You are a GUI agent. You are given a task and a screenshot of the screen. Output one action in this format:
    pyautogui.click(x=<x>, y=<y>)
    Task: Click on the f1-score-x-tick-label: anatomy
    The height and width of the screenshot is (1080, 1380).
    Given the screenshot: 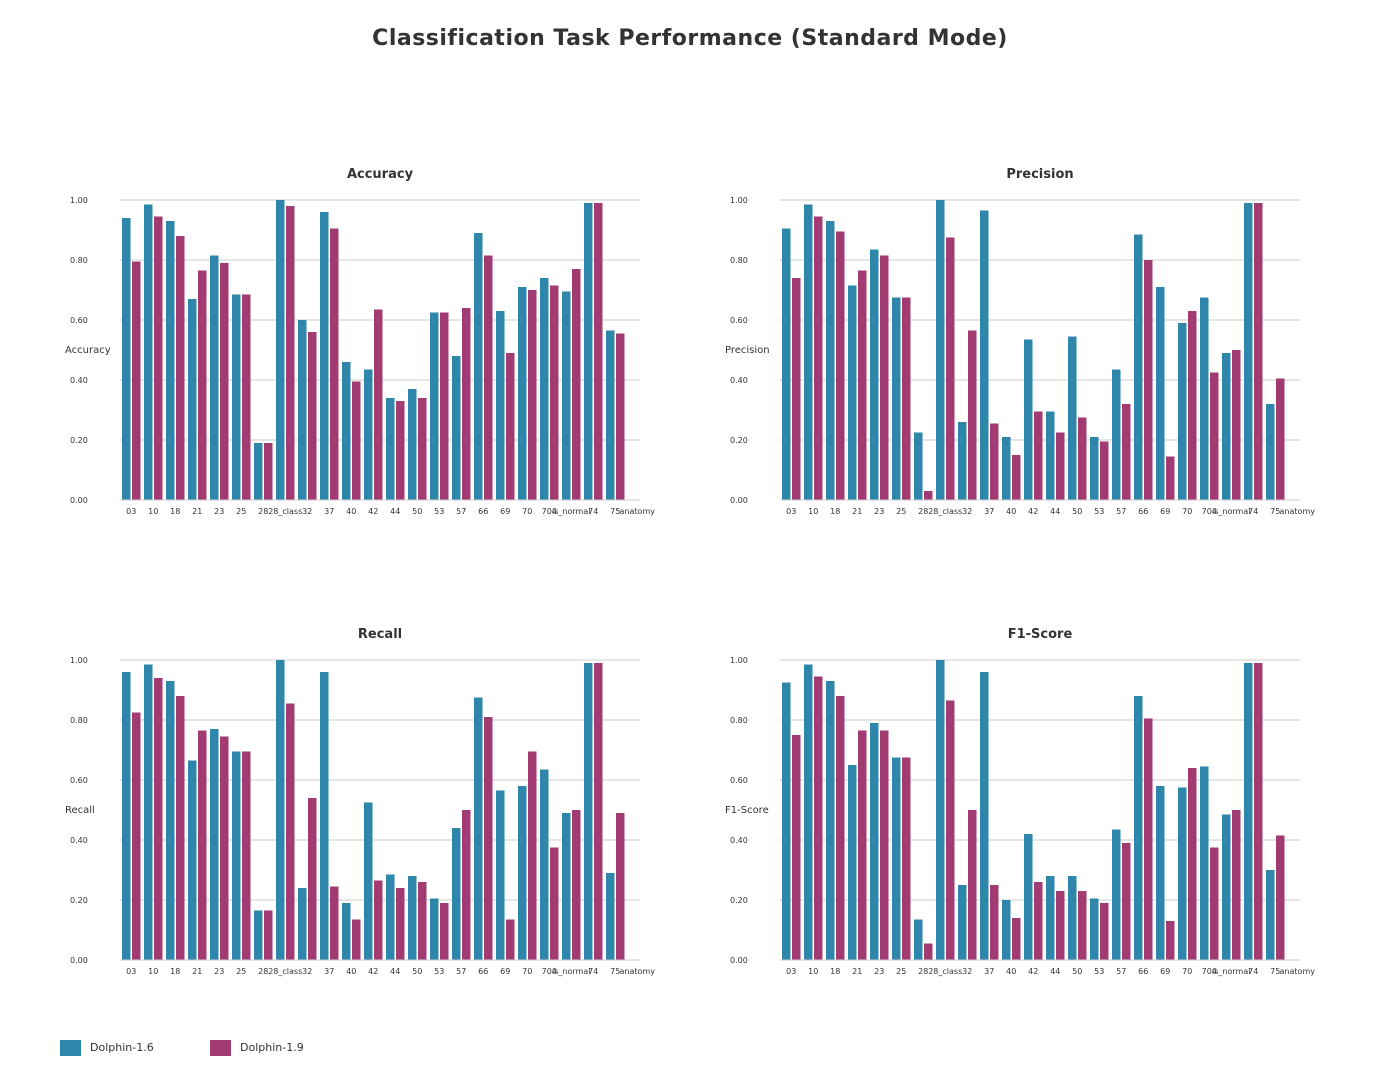 What is the action you would take?
    pyautogui.click(x=1298, y=971)
    